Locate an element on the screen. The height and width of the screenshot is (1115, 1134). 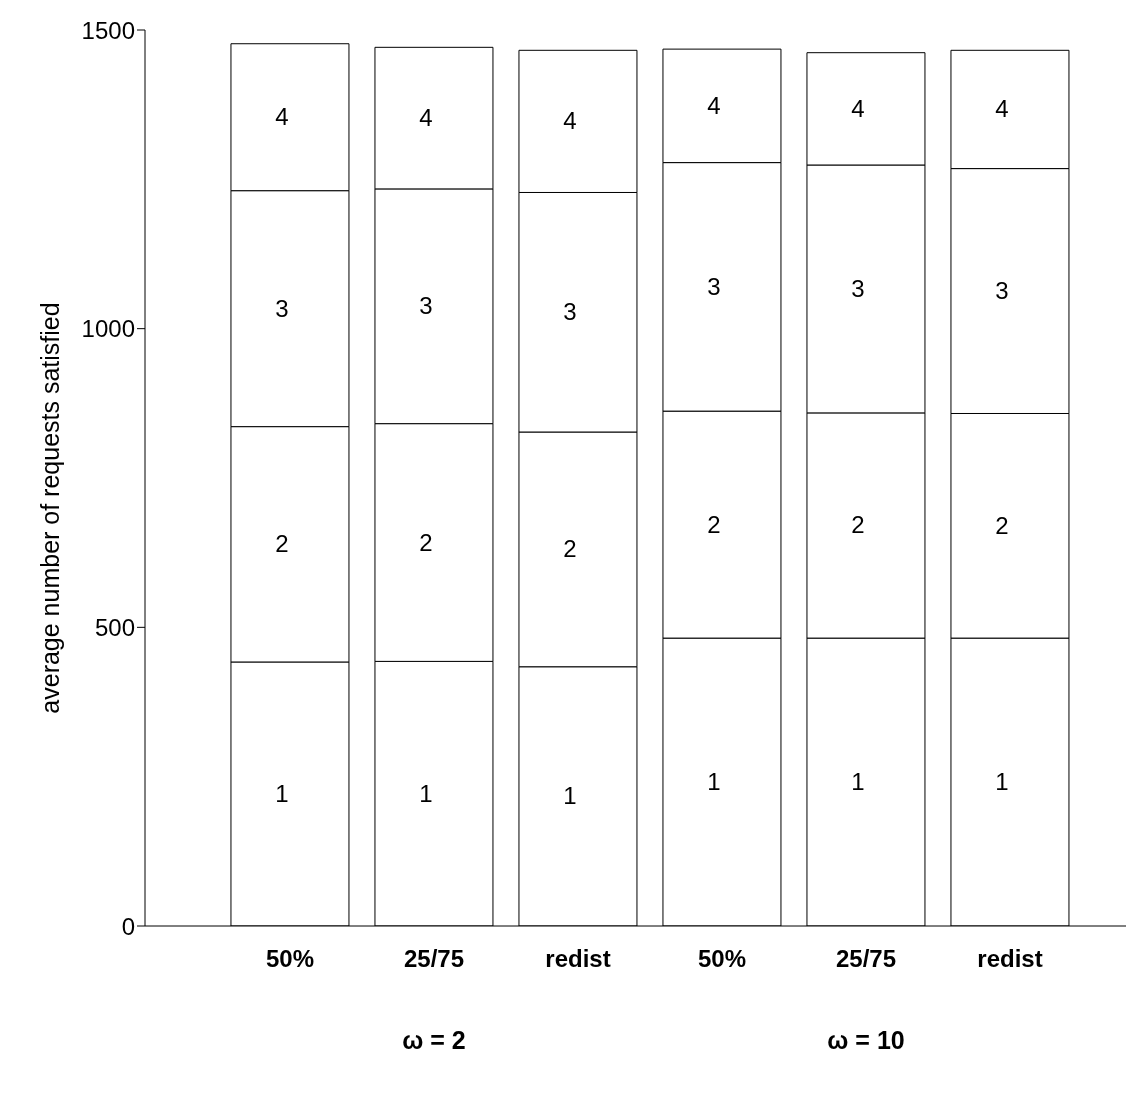
y-tick-label: 500 is located at coordinates (114, 627).